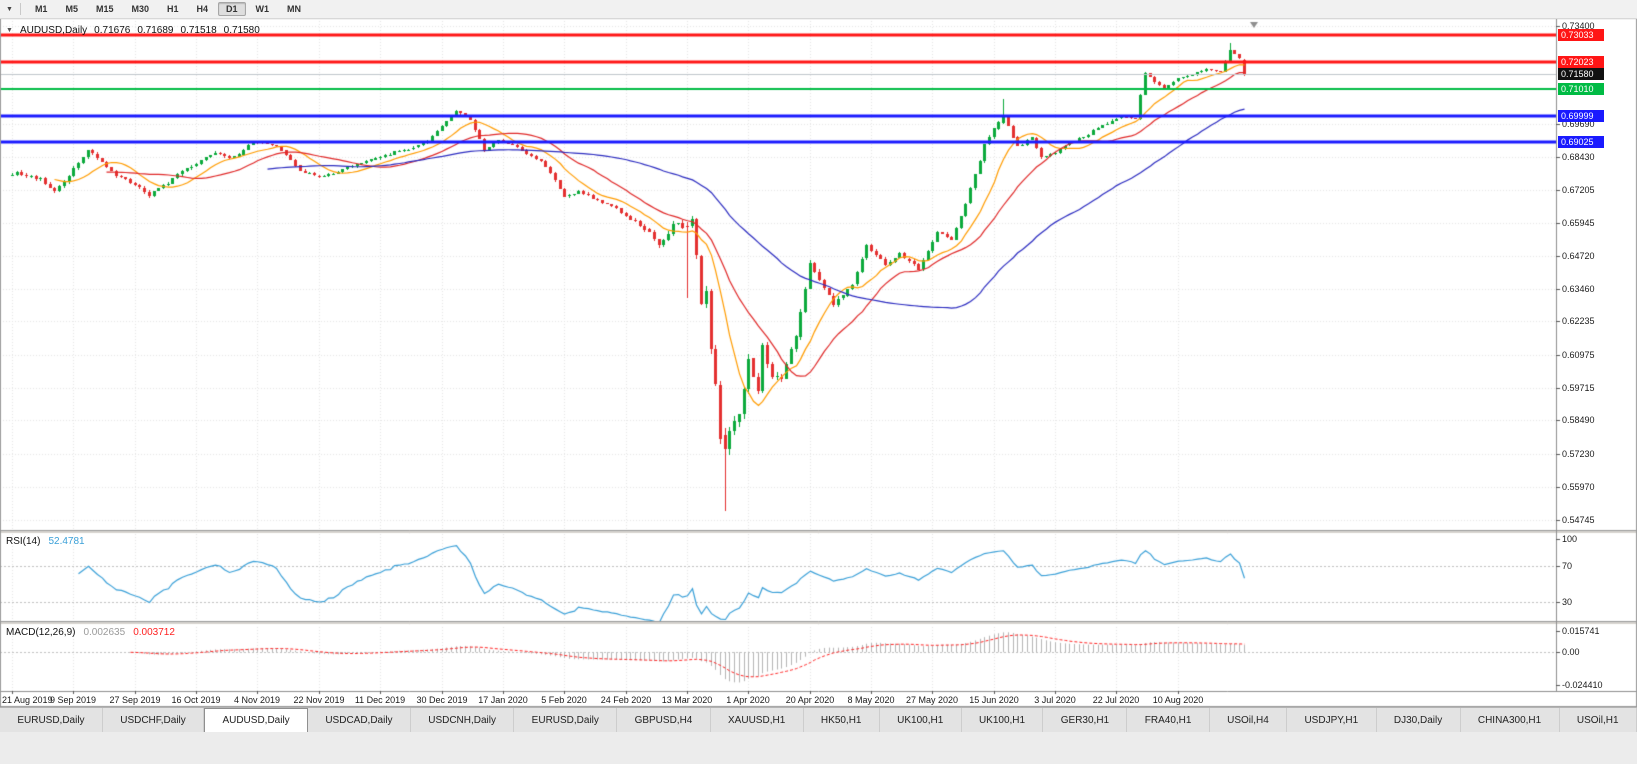 The image size is (1637, 764). What do you see at coordinates (1248, 720) in the screenshot?
I see `chart-tab-13-usoil-h4: USOil,H4` at bounding box center [1248, 720].